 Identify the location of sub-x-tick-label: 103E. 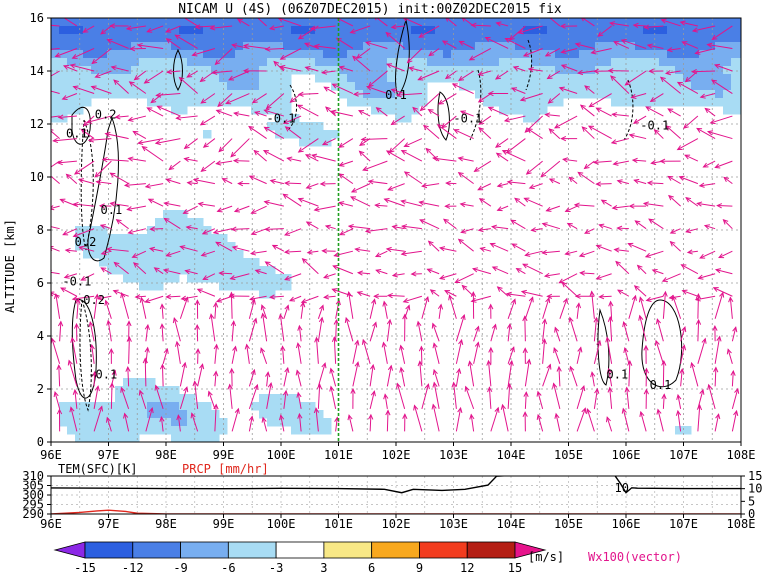
(453, 524).